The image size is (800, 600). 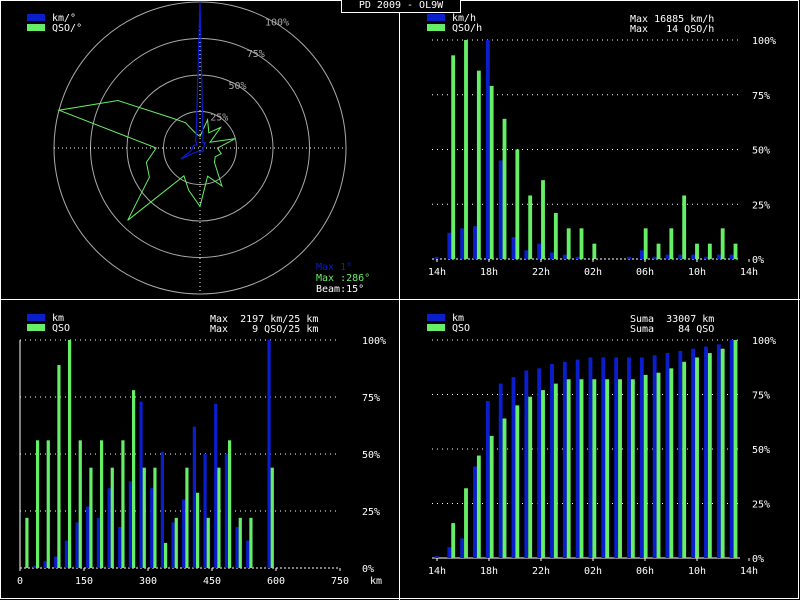 I want to click on y-tick-label: 50%, so click(x=761, y=450).